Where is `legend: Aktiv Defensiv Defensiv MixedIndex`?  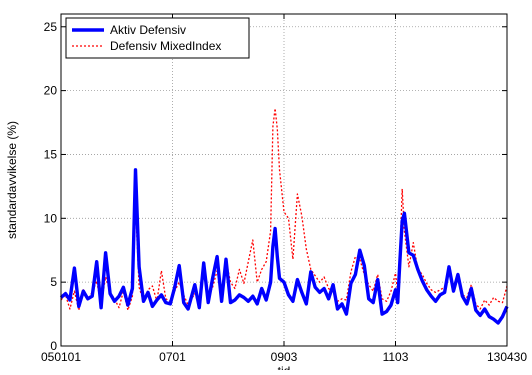 legend: Aktiv Defensiv Defensiv MixedIndex is located at coordinates (157, 38).